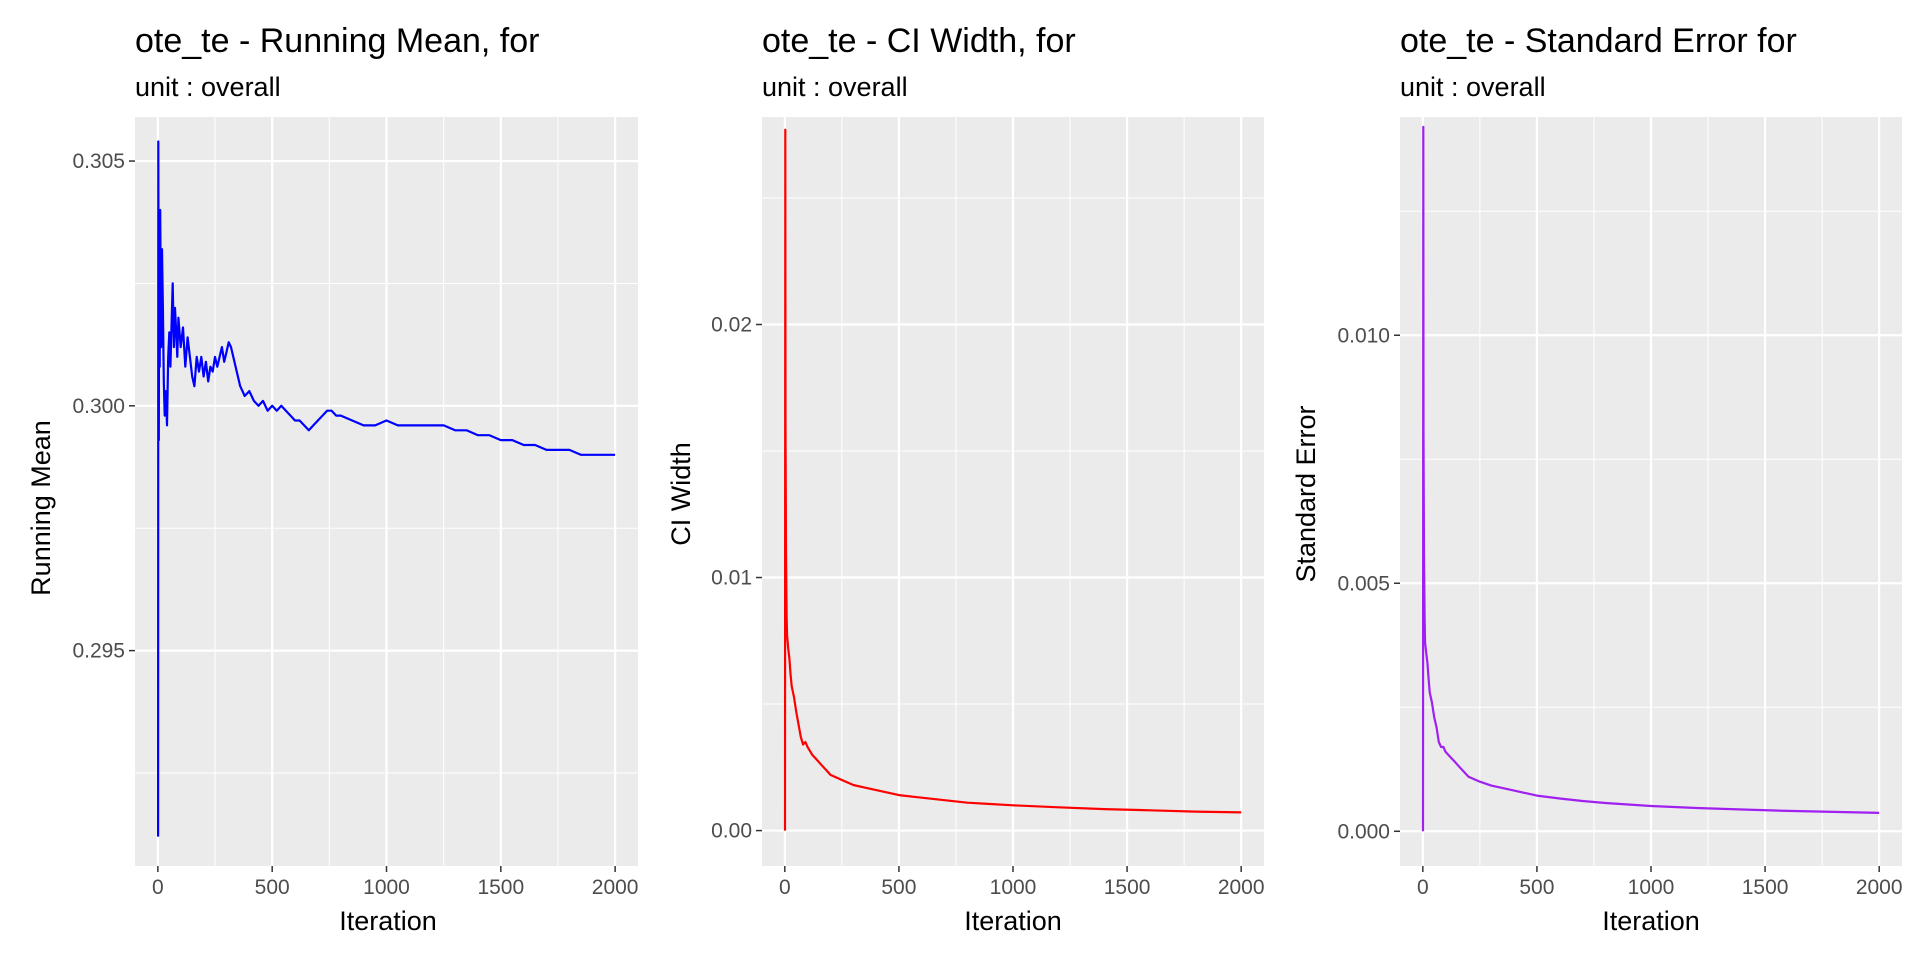 The image size is (1920, 960). I want to click on chart-title: ote_te - CI Width, for, so click(919, 41).